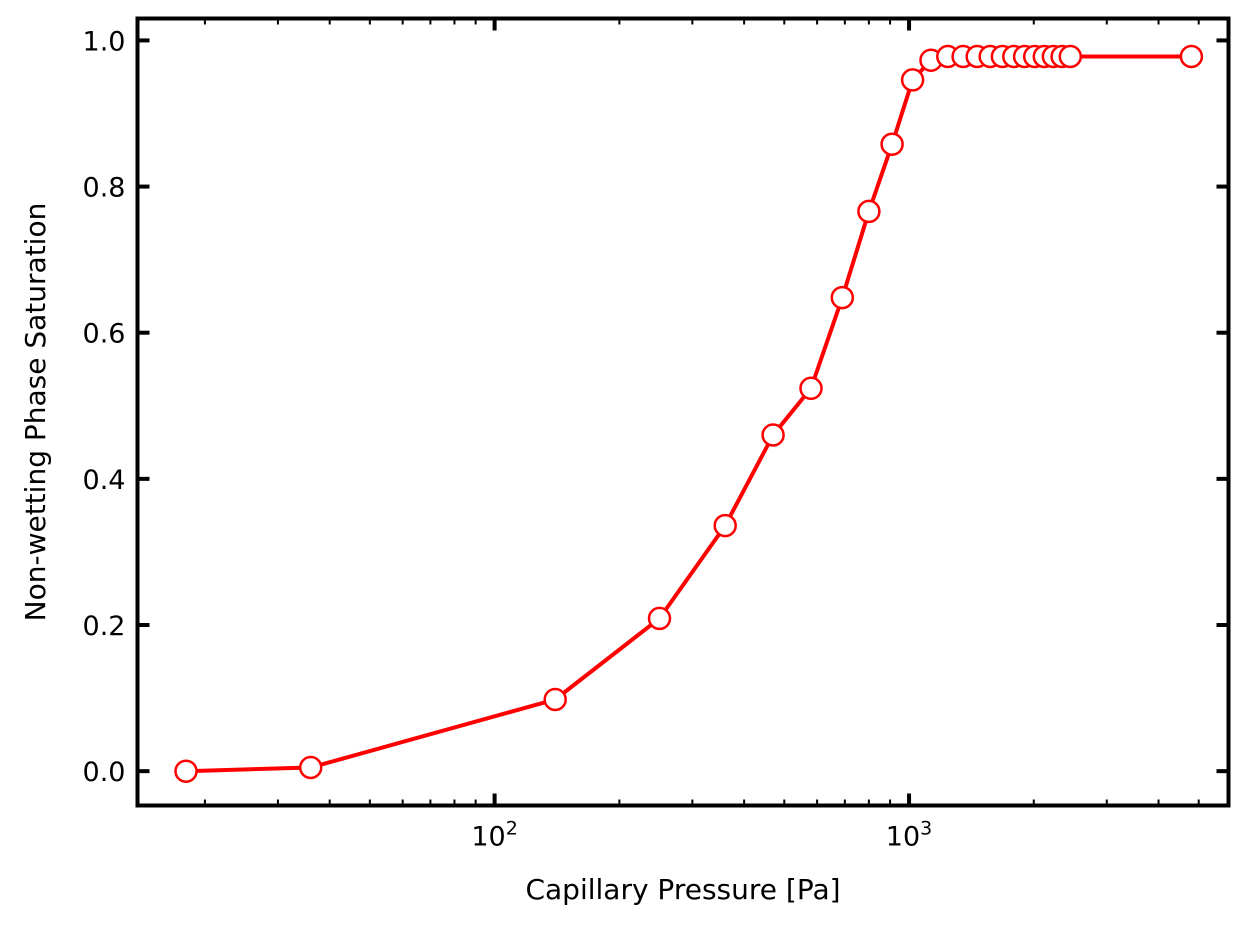 Image resolution: width=1247 pixels, height=927 pixels. What do you see at coordinates (104, 188) in the screenshot?
I see `y-tick-label: 0.8` at bounding box center [104, 188].